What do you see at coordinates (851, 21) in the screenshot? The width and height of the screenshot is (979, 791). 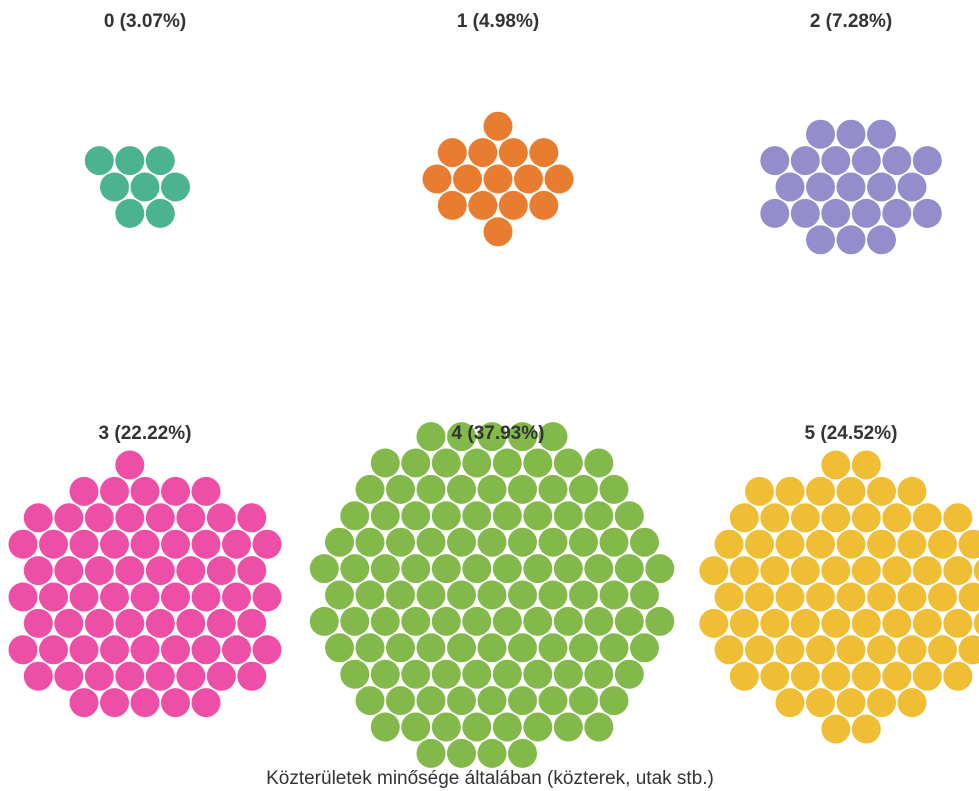 I see `group-label-2: 2 (7.28%)` at bounding box center [851, 21].